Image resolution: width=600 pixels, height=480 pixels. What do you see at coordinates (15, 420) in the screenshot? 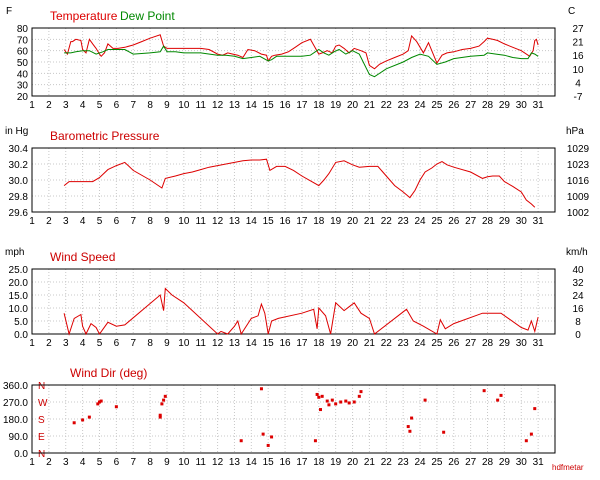
I see `y-tick-label: 180.0` at bounding box center [15, 420].